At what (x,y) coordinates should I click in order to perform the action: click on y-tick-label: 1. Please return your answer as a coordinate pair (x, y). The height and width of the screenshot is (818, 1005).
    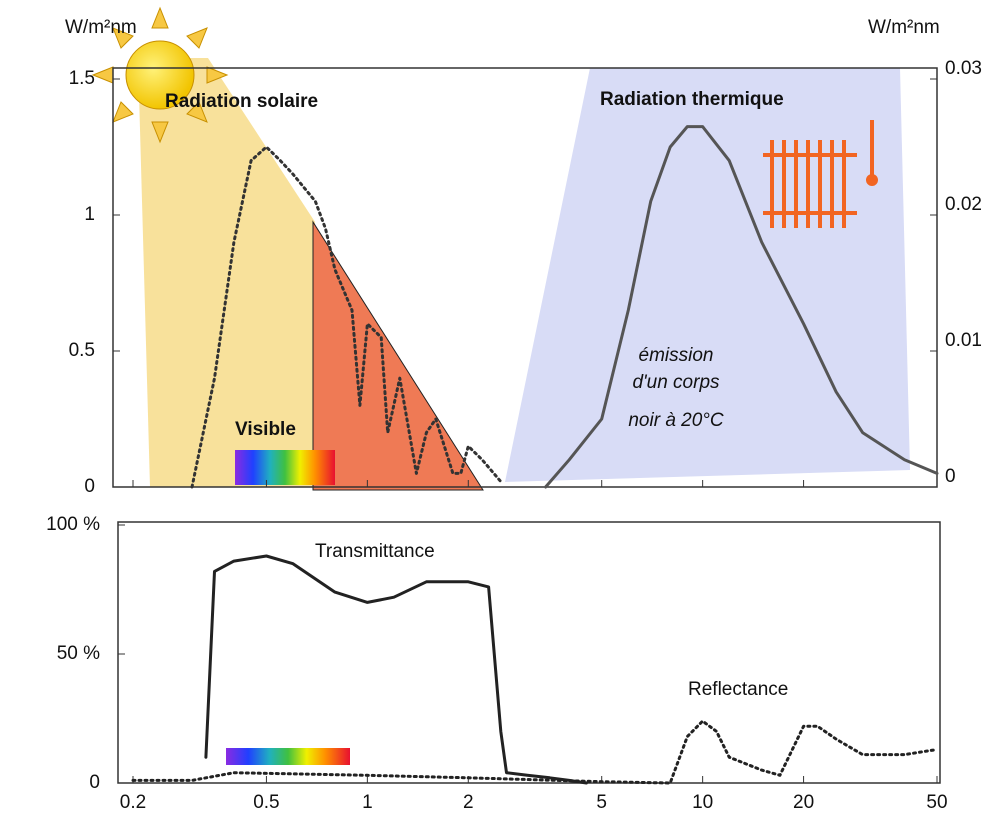
    Looking at the image, I should click on (89, 214).